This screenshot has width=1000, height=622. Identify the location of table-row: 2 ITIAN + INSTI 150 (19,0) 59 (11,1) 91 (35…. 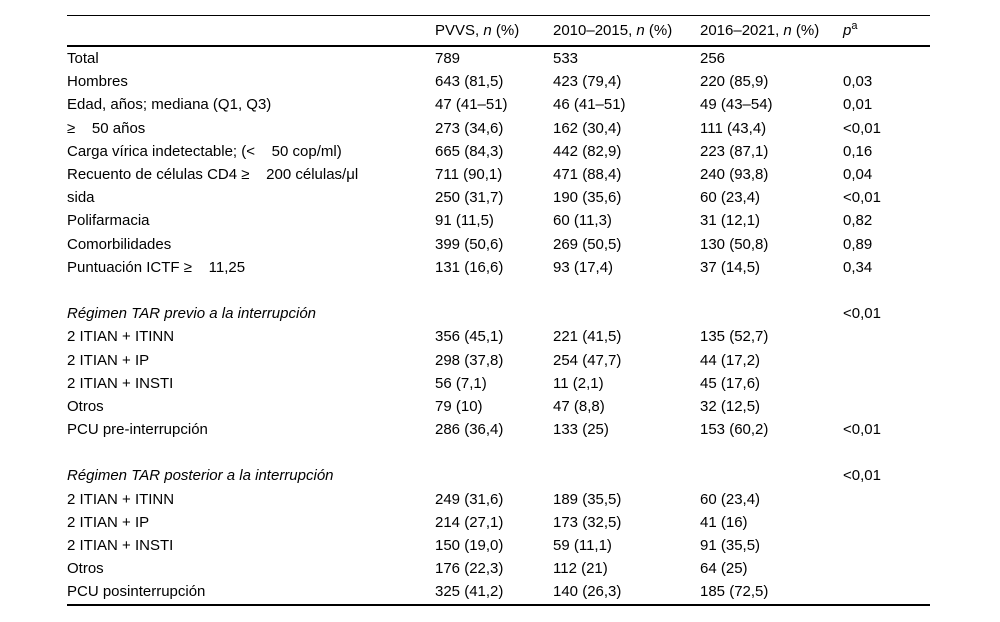
(498, 545).